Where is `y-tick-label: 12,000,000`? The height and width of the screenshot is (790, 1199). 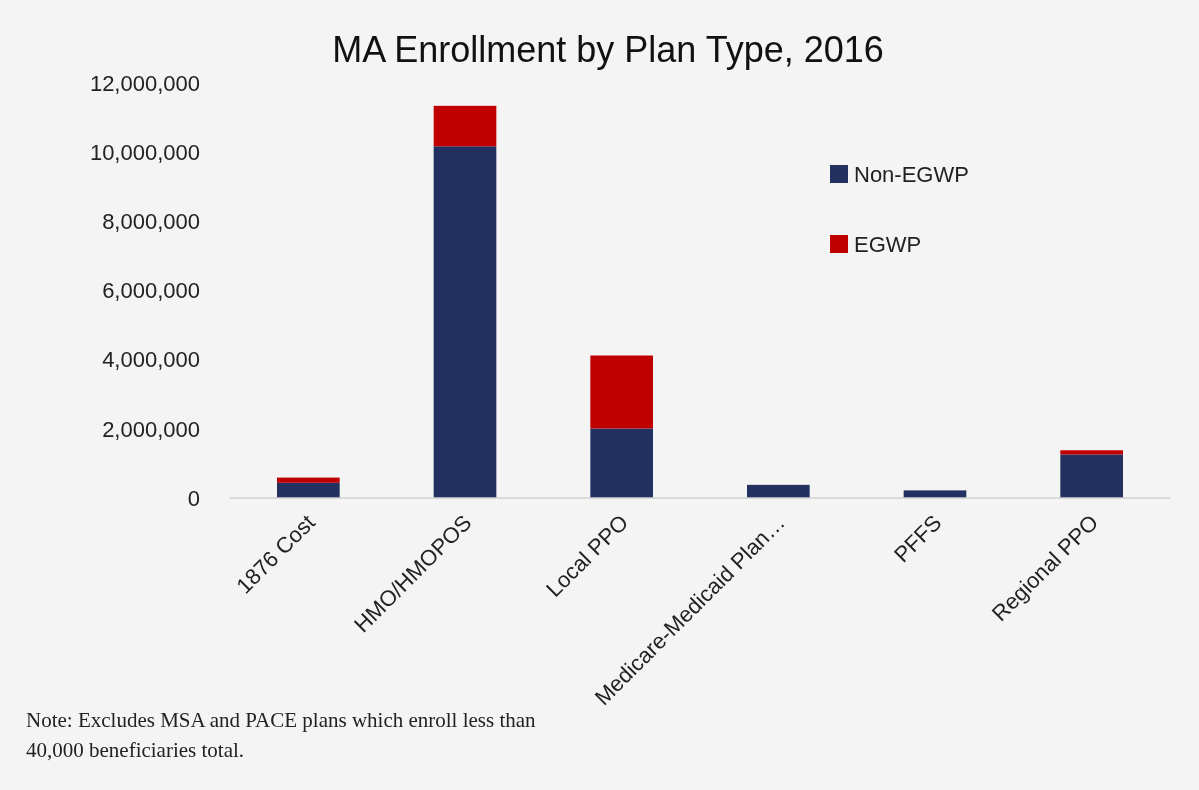
y-tick-label: 12,000,000 is located at coordinates (144, 83).